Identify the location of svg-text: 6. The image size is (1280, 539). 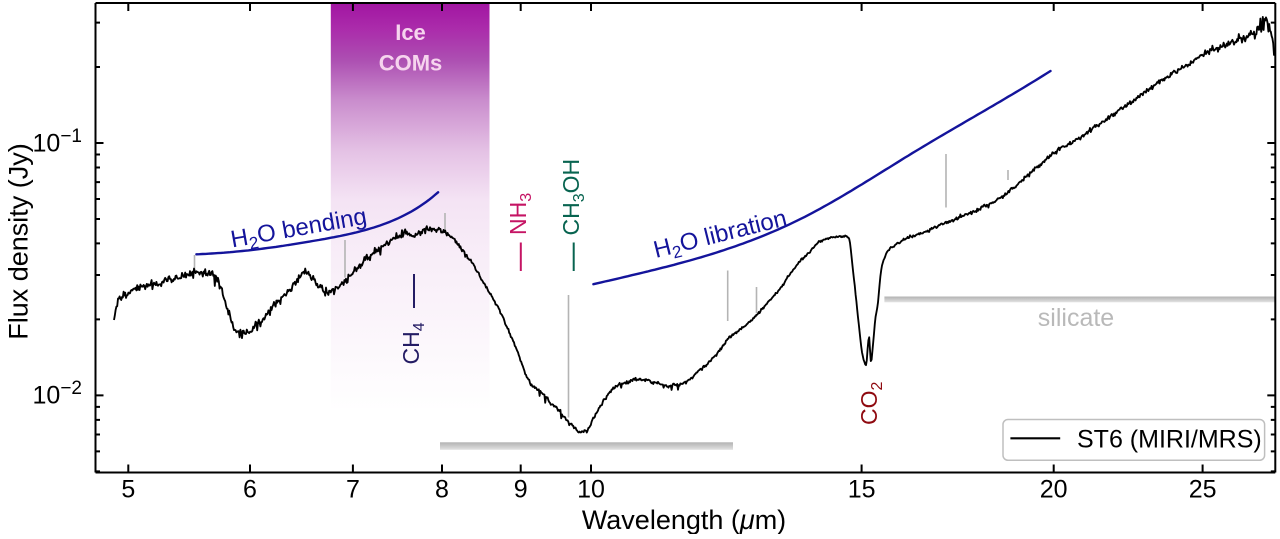
(250, 490).